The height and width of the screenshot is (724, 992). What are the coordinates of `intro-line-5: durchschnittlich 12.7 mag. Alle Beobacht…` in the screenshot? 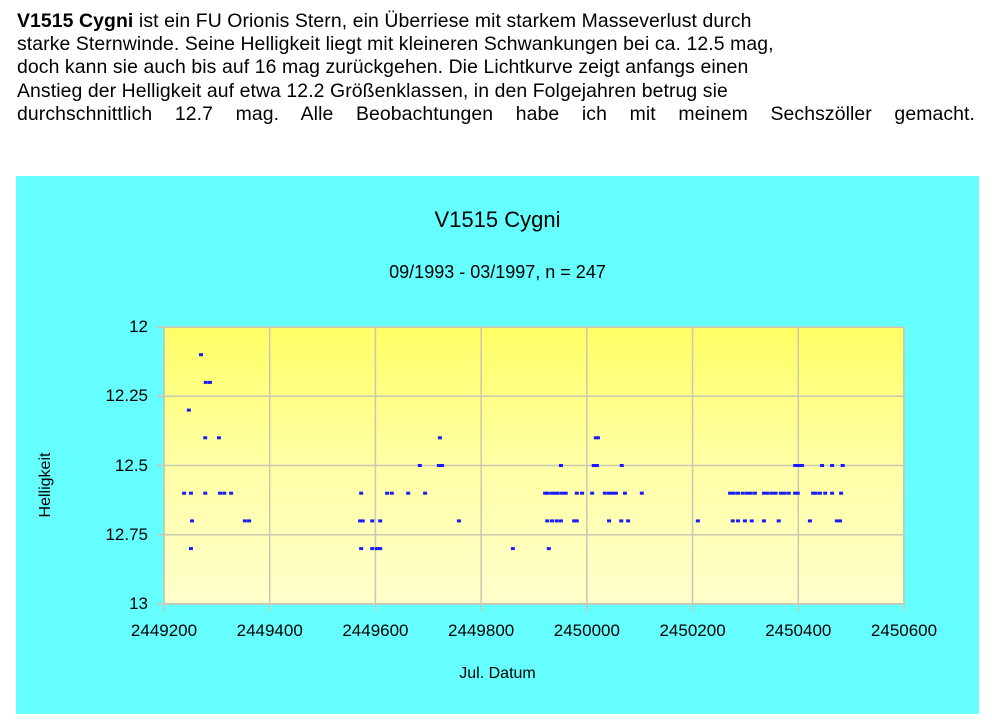 It's located at (496, 113).